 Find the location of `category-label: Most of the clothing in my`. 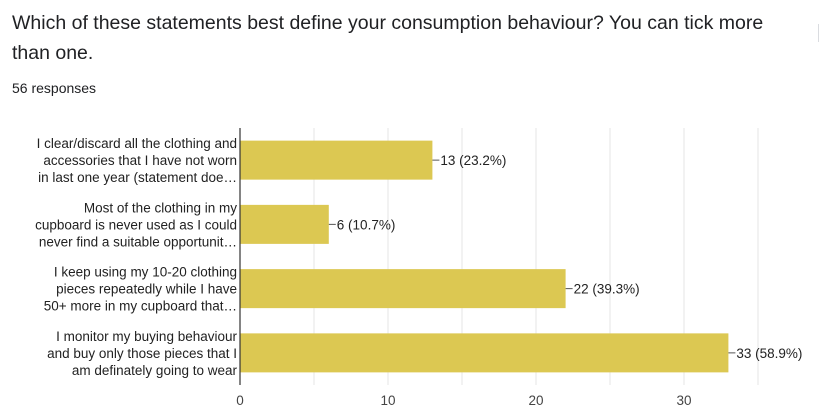

category-label: Most of the clothing in my is located at coordinates (160, 207).